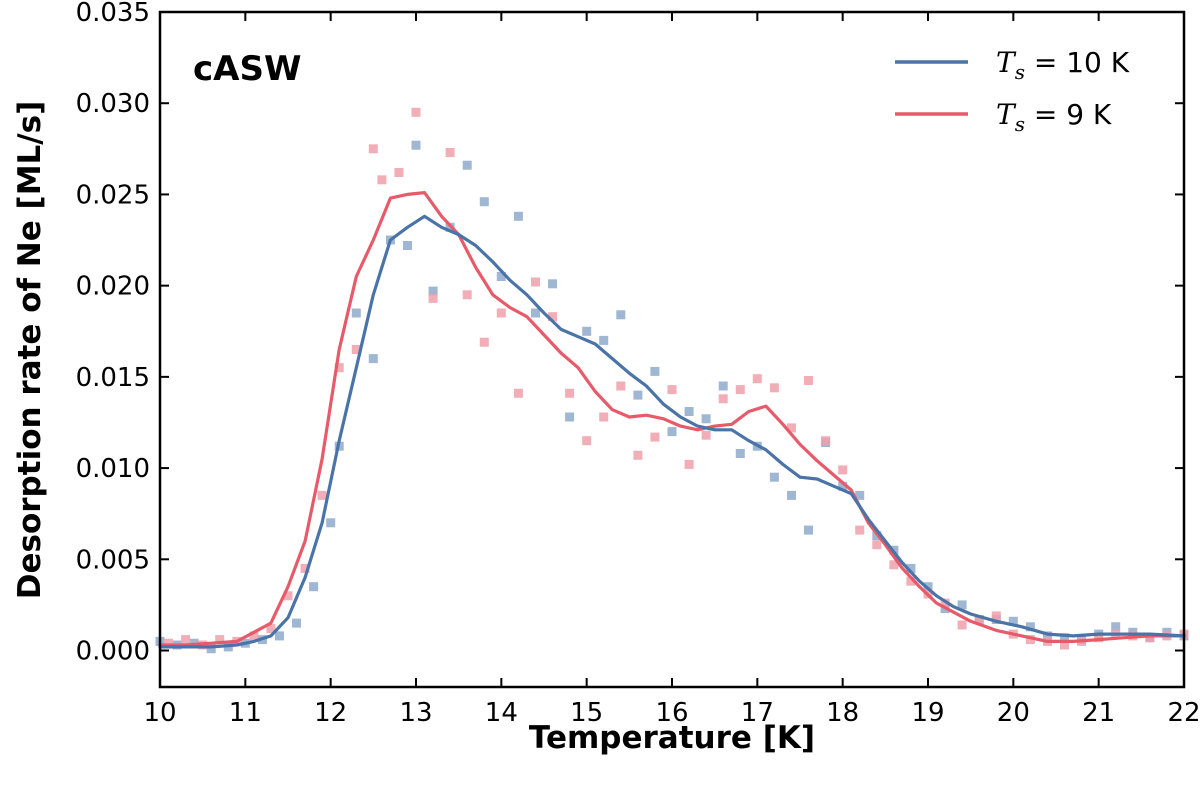 The image size is (1200, 785). I want to click on x-tick-label: 13, so click(415, 713).